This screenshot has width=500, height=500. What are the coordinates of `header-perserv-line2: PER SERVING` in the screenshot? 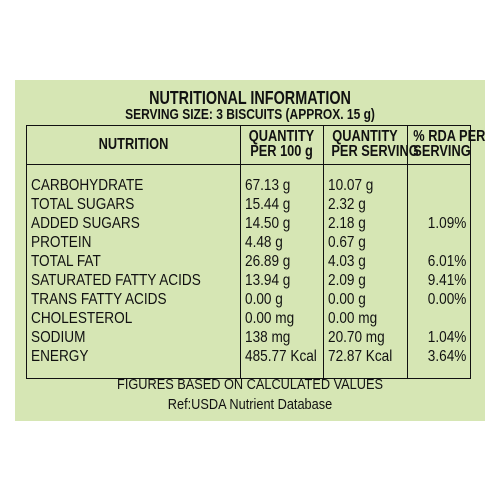 It's located at (375, 151).